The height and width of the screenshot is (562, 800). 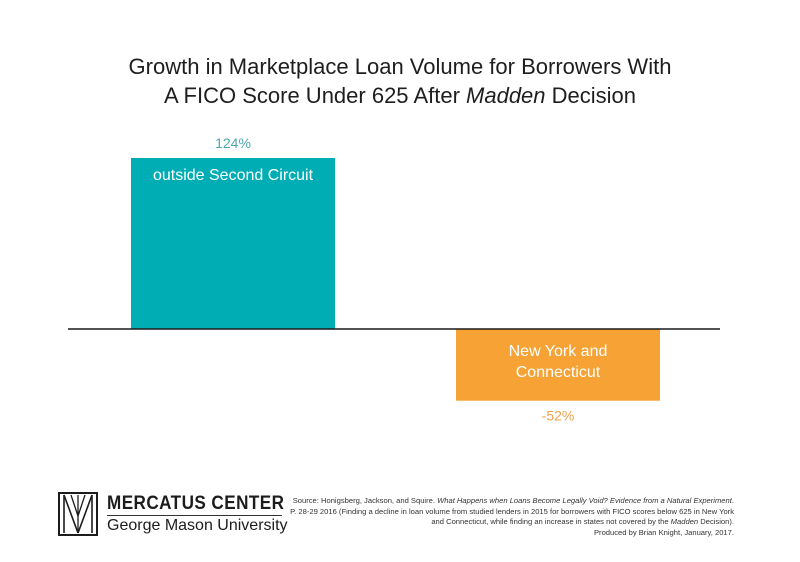 I want to click on produced-by: Produced by Brian Knight, January, 2017., so click(x=663, y=532).